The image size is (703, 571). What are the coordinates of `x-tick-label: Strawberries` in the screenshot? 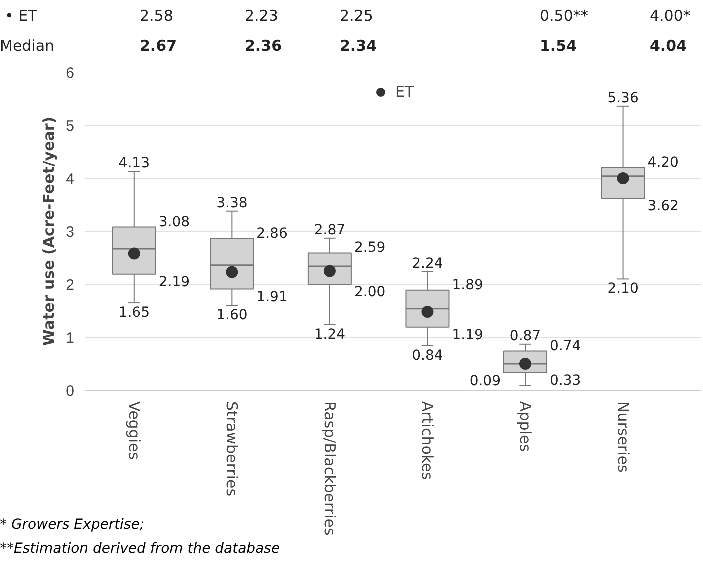 It's located at (232, 449).